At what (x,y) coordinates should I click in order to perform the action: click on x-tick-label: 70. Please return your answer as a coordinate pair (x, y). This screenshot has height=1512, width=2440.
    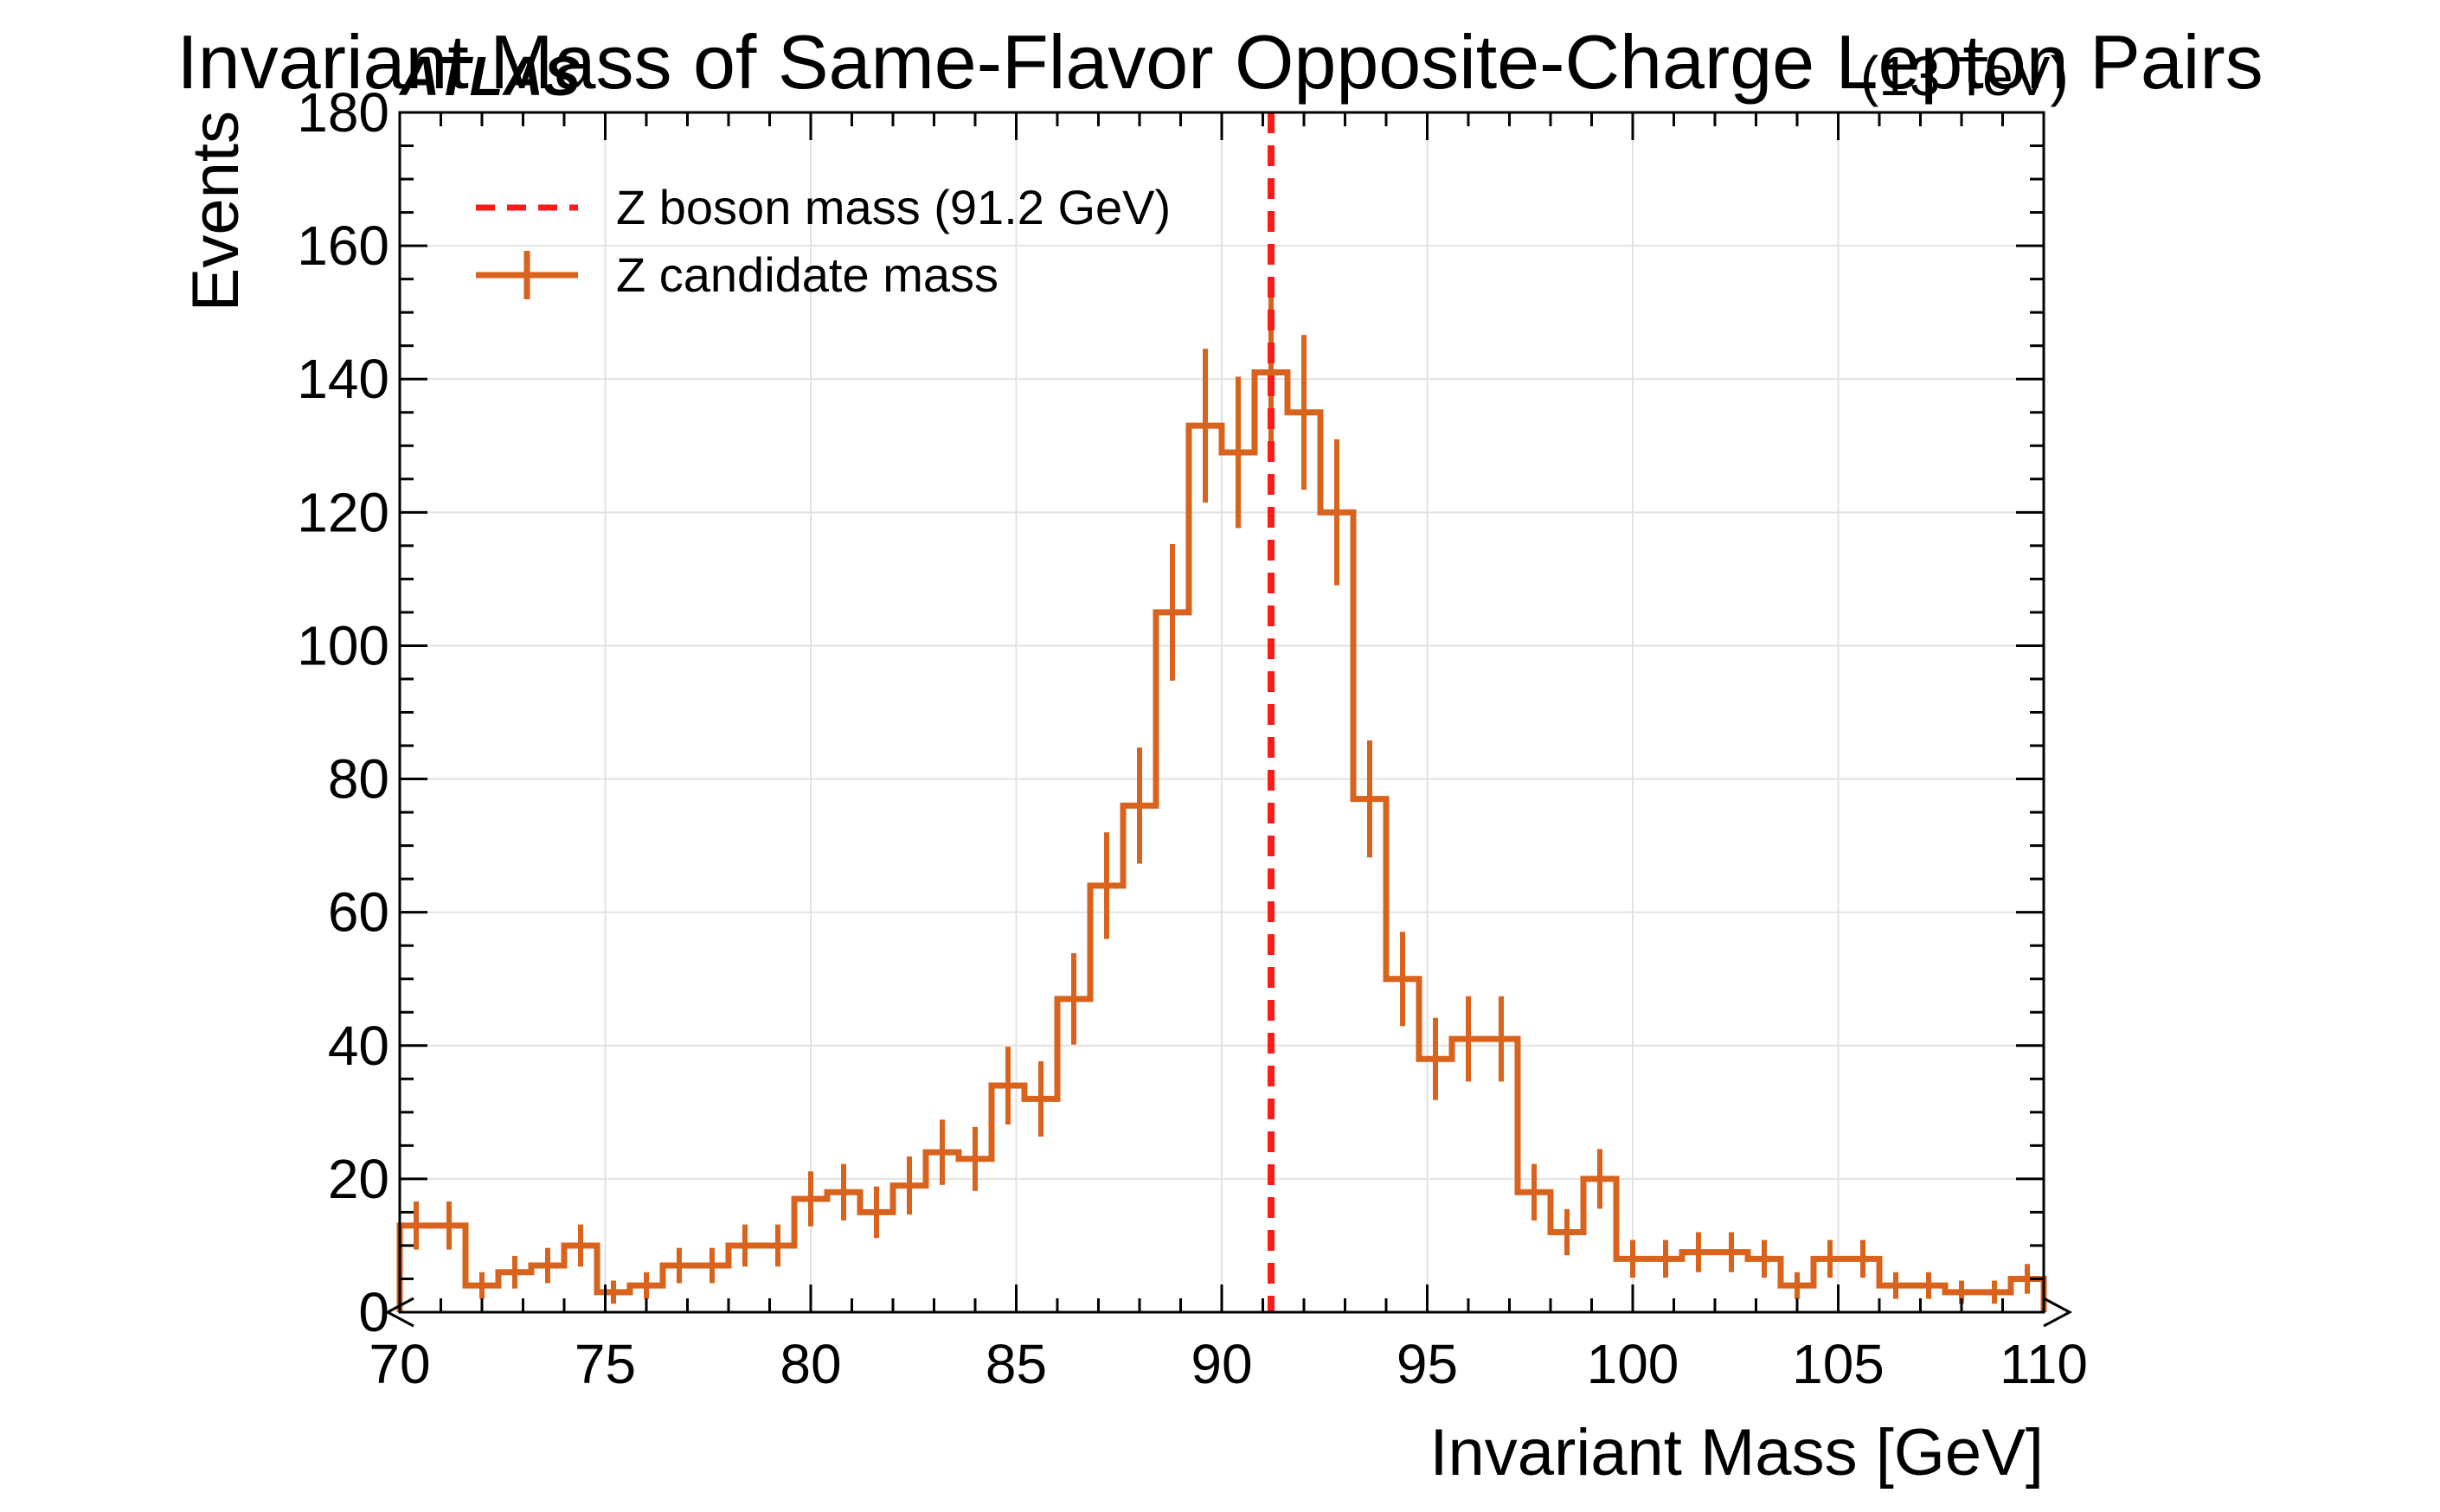
    Looking at the image, I should click on (400, 1364).